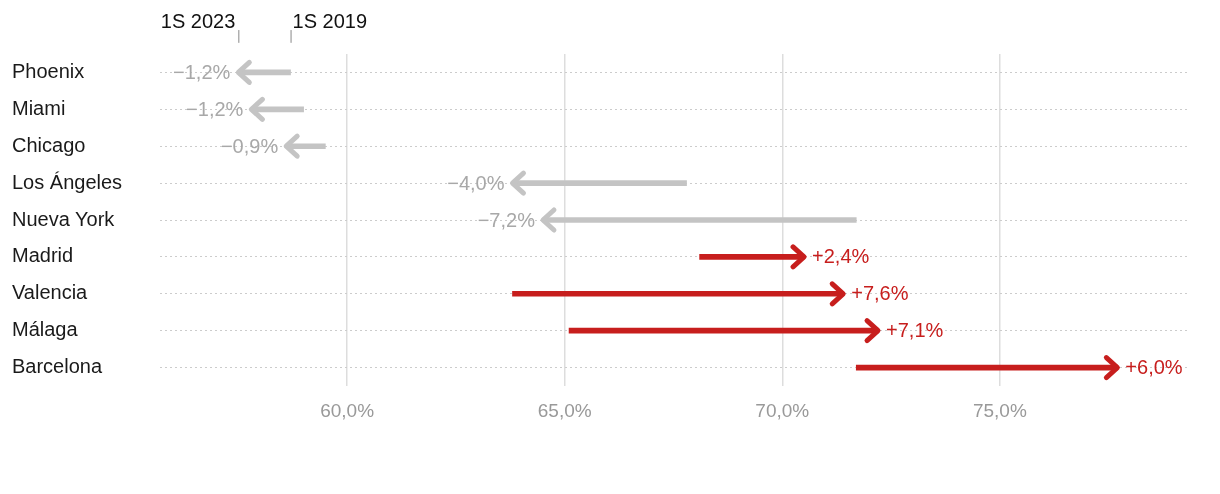 Image resolution: width=1220 pixels, height=494 pixels. What do you see at coordinates (841, 256) in the screenshot?
I see `data-label: +2,4%` at bounding box center [841, 256].